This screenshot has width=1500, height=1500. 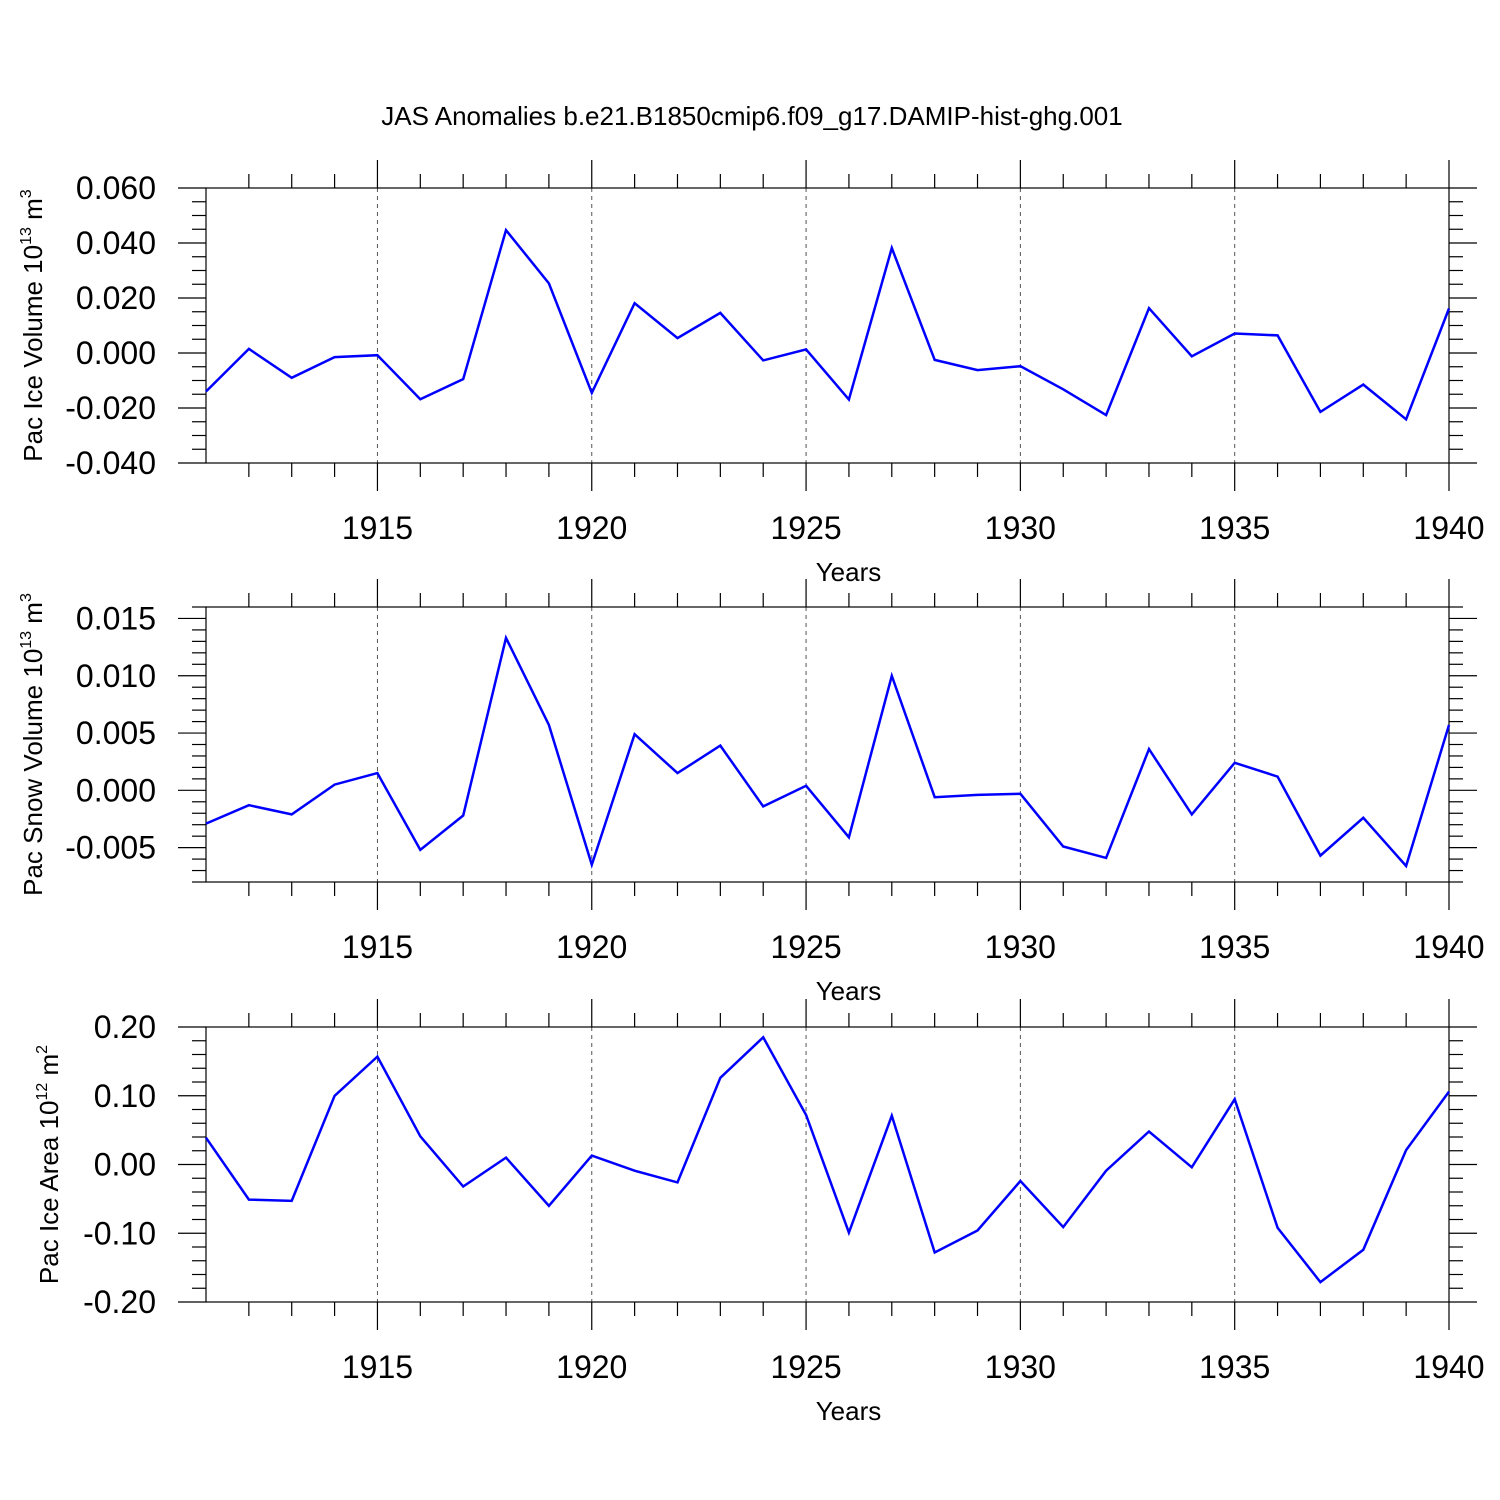 I want to click on y-tick-label: 0.060, so click(x=116, y=188).